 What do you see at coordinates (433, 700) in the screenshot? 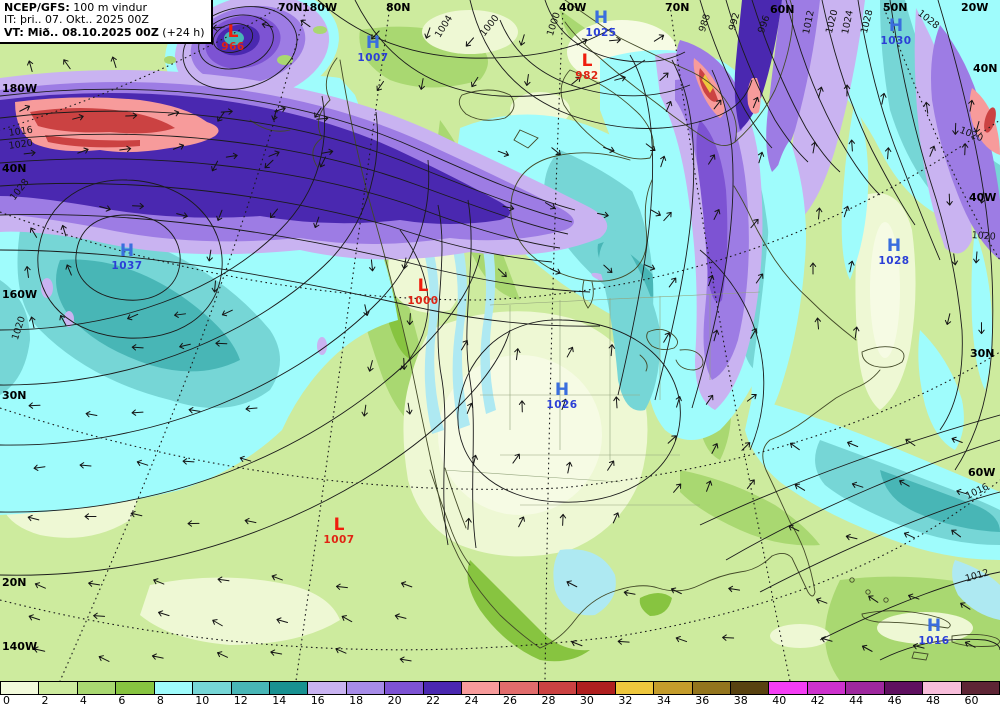
I see `colorbar-tick-label: 22` at bounding box center [433, 700].